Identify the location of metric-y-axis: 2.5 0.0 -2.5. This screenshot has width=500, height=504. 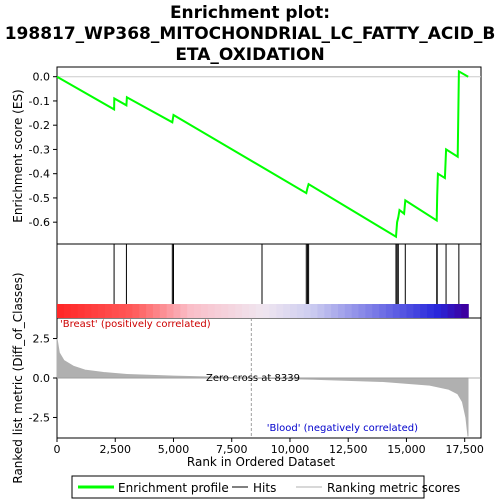
(43, 378).